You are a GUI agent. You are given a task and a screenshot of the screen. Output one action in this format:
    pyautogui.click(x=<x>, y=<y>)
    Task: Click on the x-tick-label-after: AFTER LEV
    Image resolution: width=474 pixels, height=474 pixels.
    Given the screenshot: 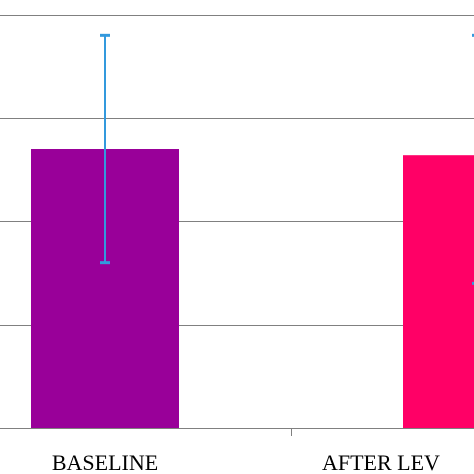 What is the action you would take?
    pyautogui.click(x=381, y=462)
    